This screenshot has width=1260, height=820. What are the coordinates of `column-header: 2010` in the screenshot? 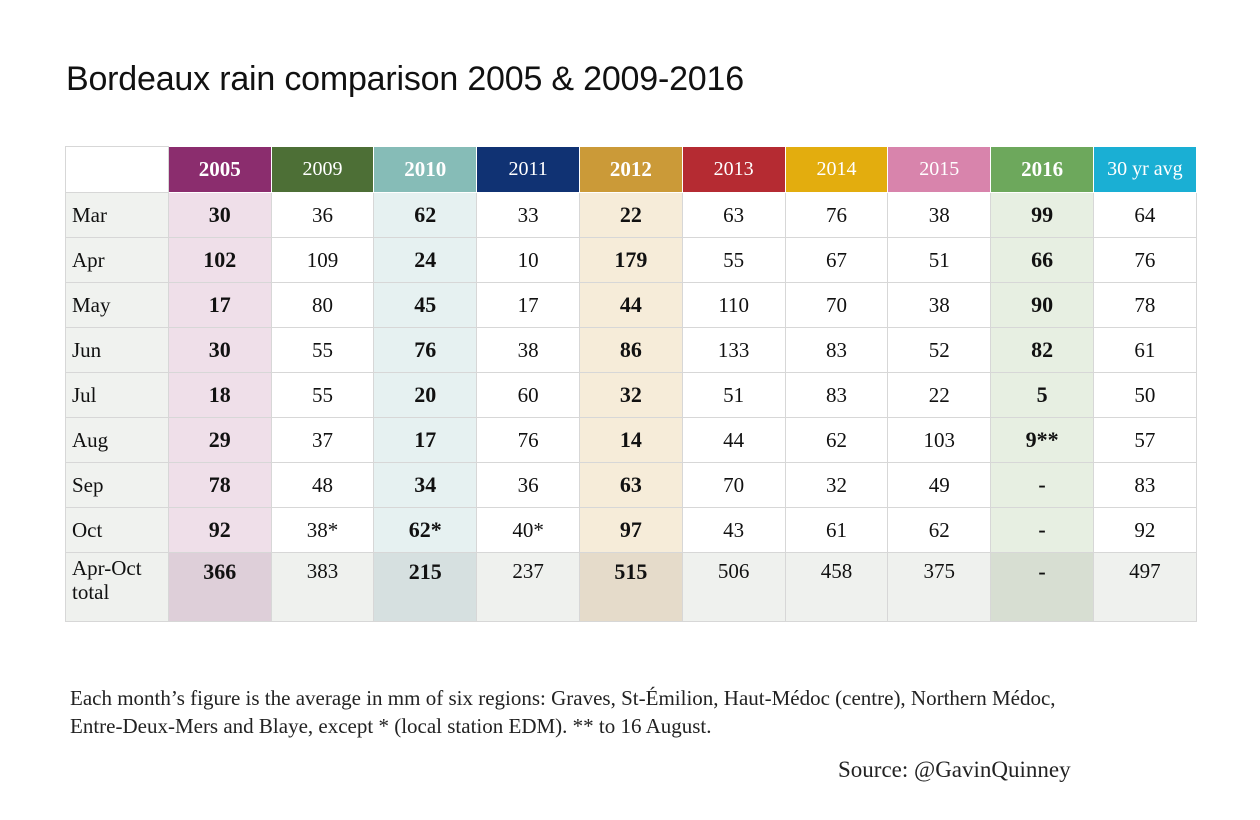 It's located at (425, 169).